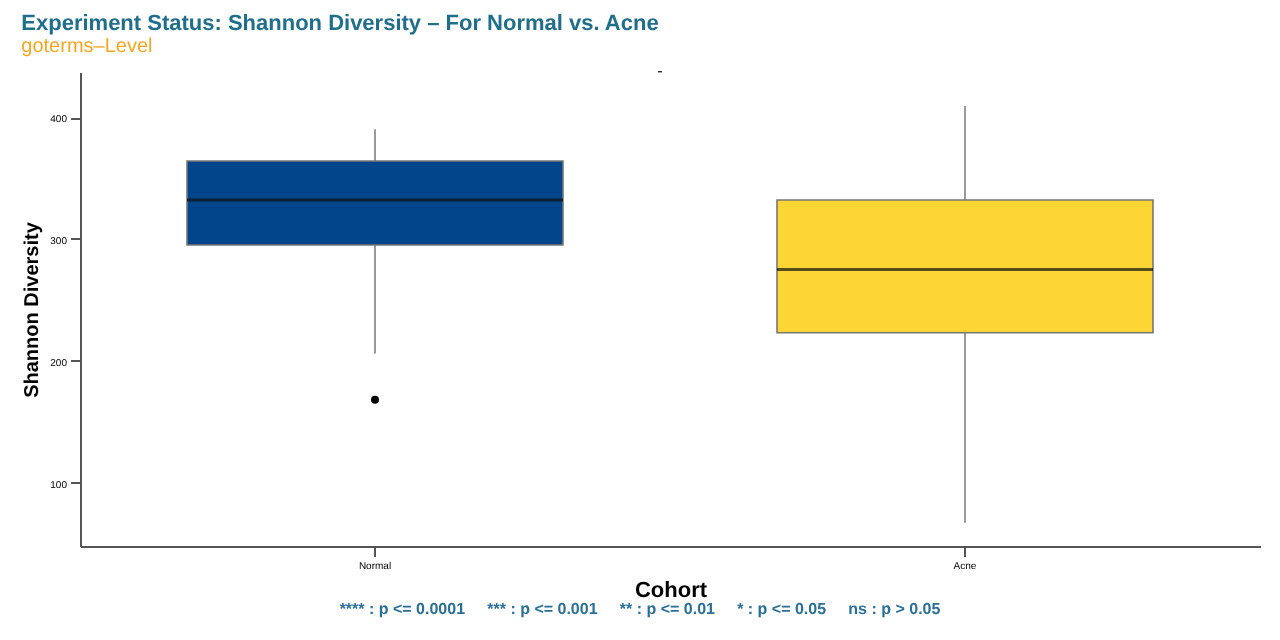  I want to click on y-axis-title: Shannon Diversity, so click(33, 309).